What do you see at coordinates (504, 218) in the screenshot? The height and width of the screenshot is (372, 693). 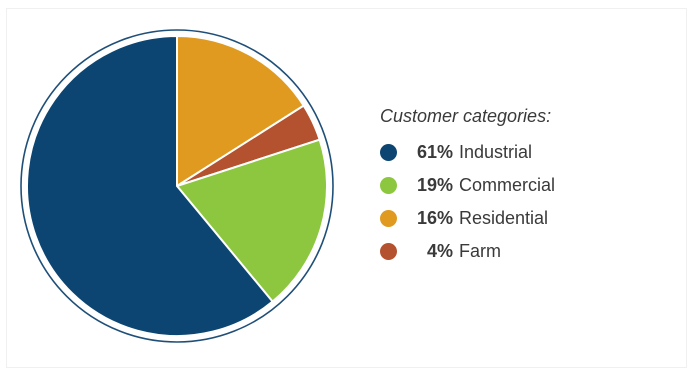 I see `legend-label-residential: Residential` at bounding box center [504, 218].